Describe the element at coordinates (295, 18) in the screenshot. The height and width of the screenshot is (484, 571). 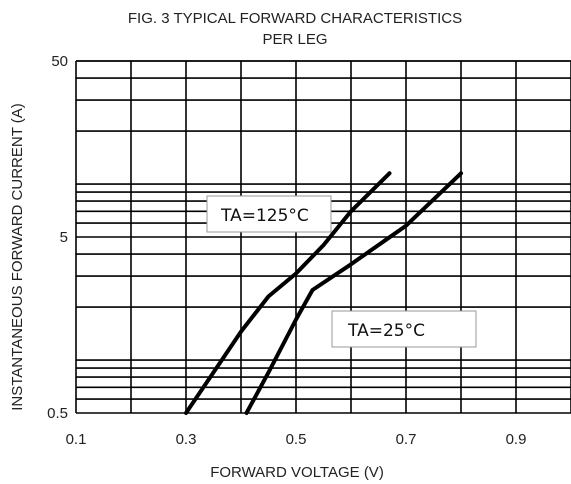
I see `chart-title-line1: FIG. 3 TYPICAL FORWARD CHARACTERISTICS` at that location.